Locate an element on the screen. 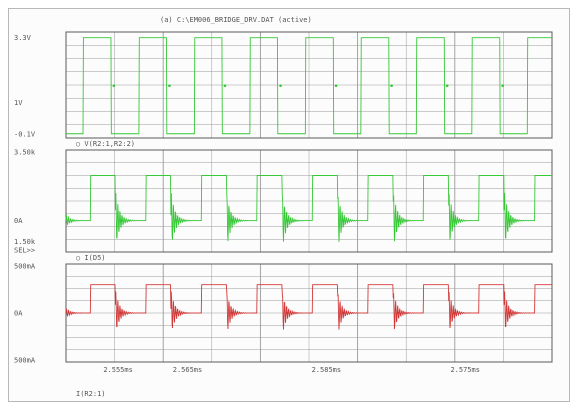  x-tick-label: 2.585ms is located at coordinates (327, 370).